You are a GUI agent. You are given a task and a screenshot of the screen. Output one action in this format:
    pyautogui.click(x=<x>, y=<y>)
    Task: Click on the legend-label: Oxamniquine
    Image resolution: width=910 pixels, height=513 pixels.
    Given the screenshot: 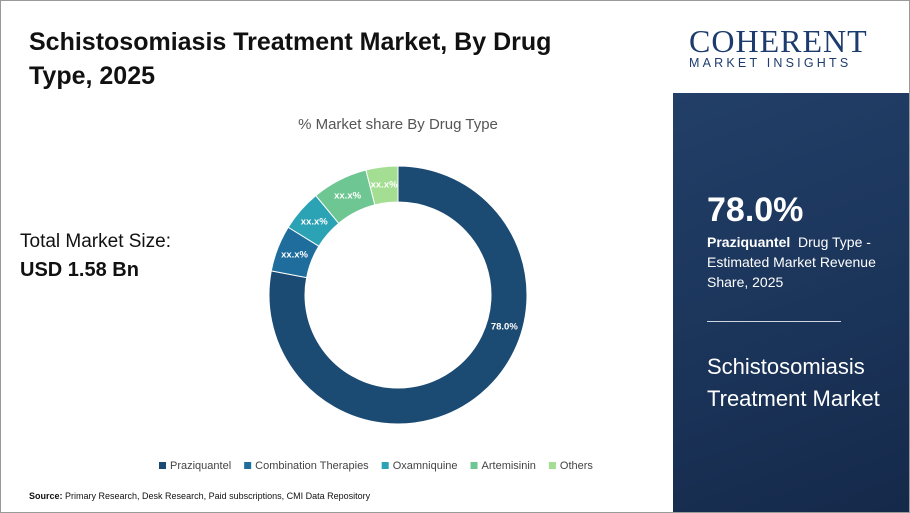 What is the action you would take?
    pyautogui.click(x=425, y=466)
    